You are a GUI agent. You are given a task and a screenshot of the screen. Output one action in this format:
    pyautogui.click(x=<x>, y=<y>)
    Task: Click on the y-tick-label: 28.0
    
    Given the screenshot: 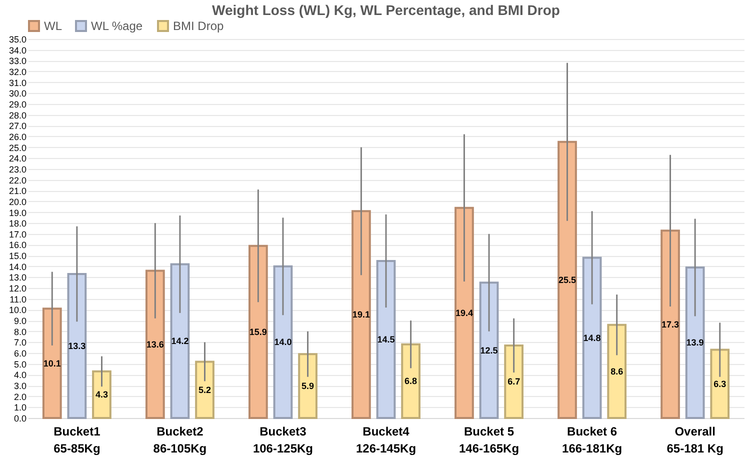 What is the action you would take?
    pyautogui.click(x=17, y=115)
    